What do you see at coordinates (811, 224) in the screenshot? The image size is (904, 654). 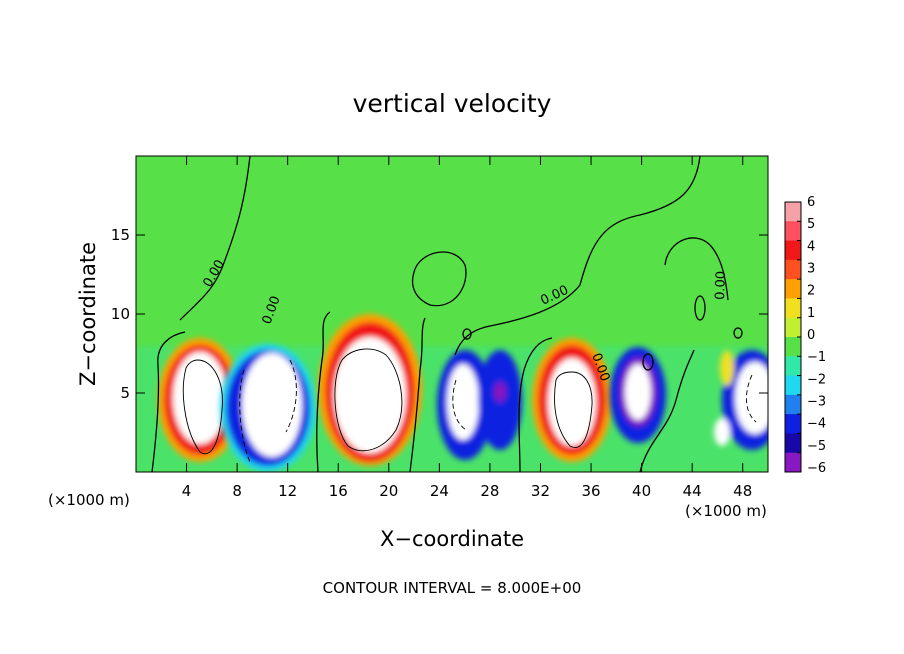 I see `colorbar-label: 5` at bounding box center [811, 224].